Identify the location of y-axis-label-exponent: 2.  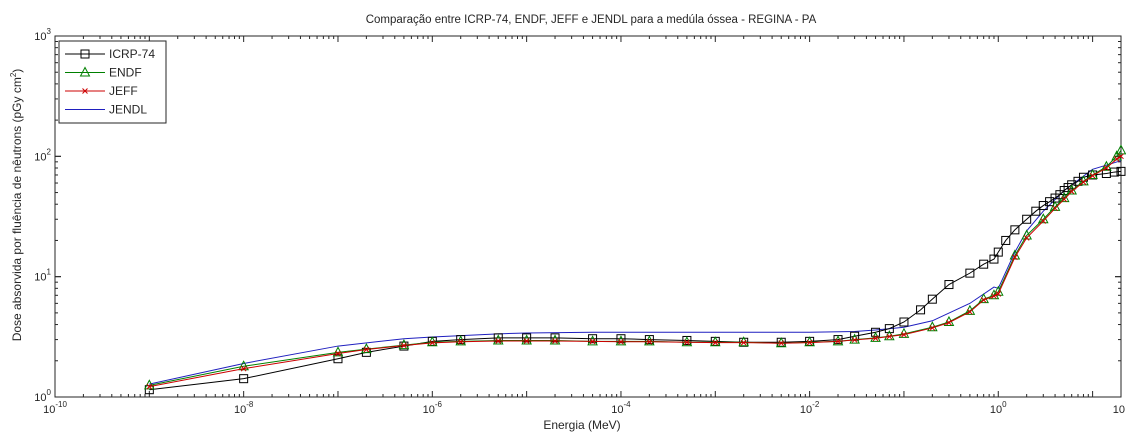
(13, 74).